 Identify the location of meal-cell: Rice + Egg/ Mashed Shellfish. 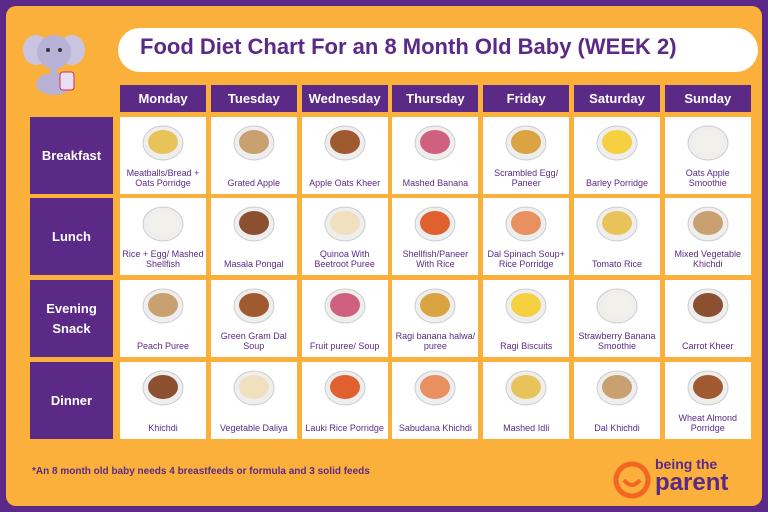
(163, 236).